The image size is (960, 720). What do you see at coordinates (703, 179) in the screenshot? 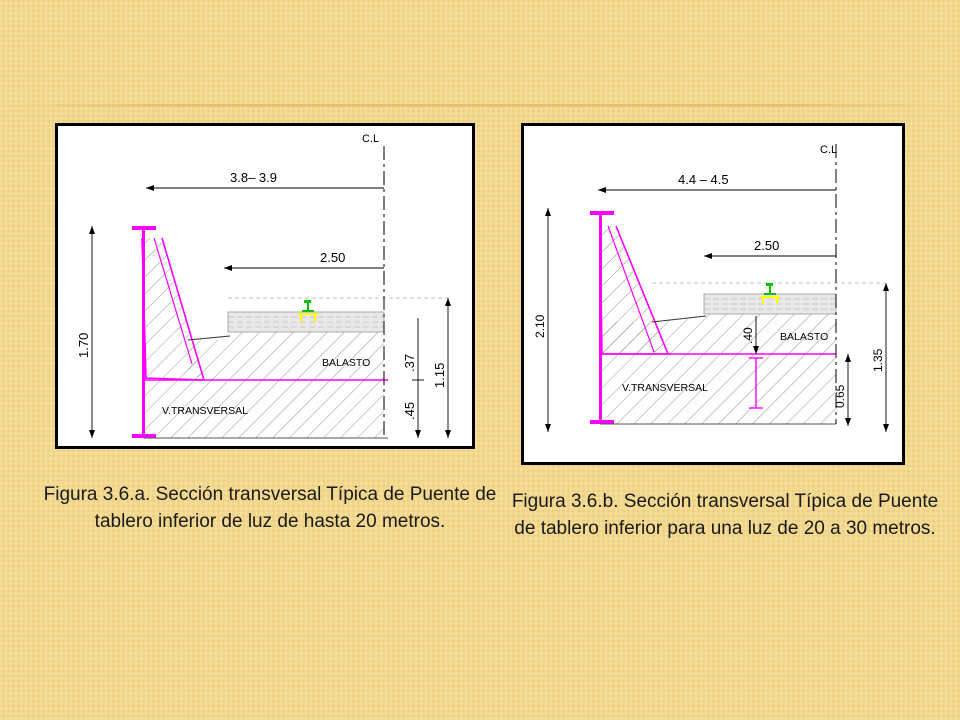
I see `dim-width-label: 4.4 – 4.5` at bounding box center [703, 179].